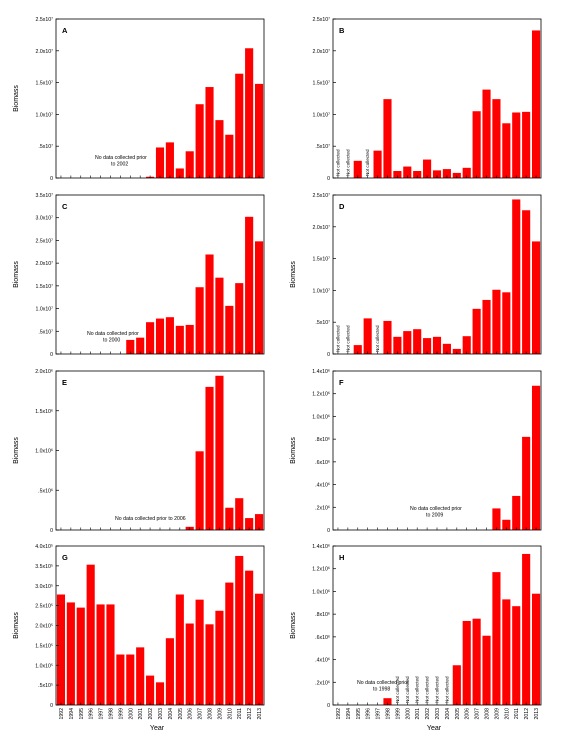 The width and height of the screenshot is (576, 734). I want to click on bar-e-2013, so click(259, 522).